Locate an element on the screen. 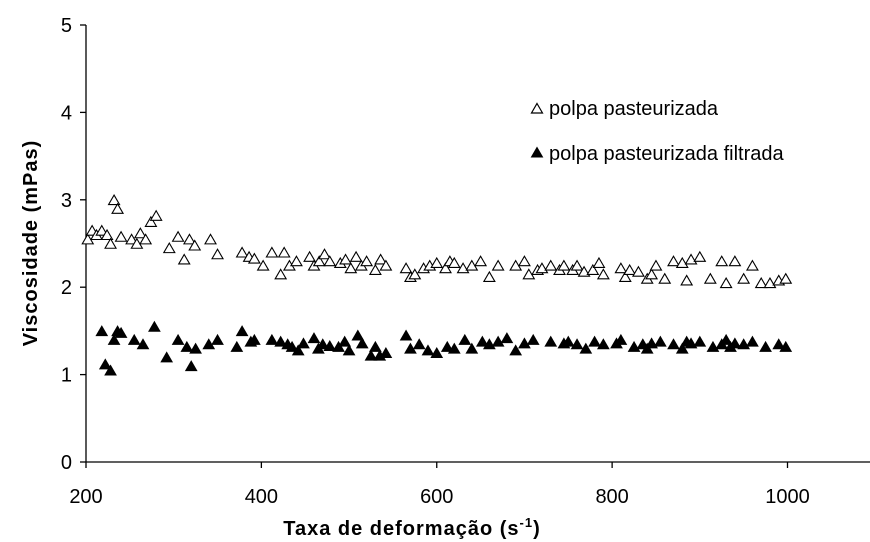 This screenshot has width=870, height=542. x-tick-label: 600 is located at coordinates (436, 497).